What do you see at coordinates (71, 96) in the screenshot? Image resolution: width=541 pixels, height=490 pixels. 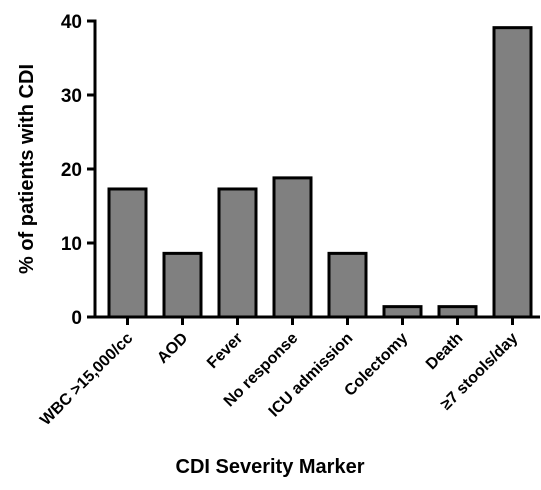 I see `y-tick-label: 30` at bounding box center [71, 96].